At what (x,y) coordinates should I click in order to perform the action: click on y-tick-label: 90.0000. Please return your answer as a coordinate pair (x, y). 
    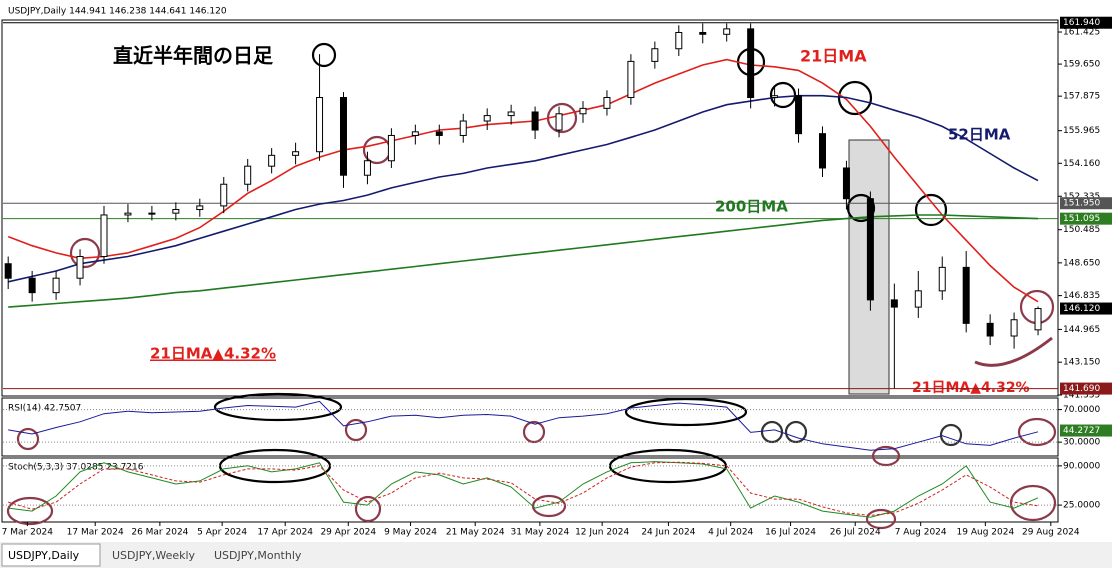
    Looking at the image, I should click on (1081, 466).